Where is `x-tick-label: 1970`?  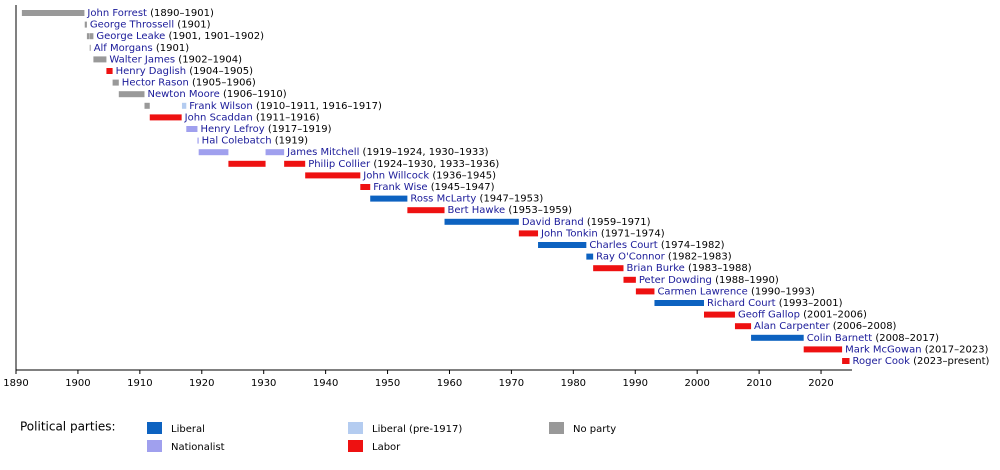 x-tick-label: 1970 is located at coordinates (511, 383).